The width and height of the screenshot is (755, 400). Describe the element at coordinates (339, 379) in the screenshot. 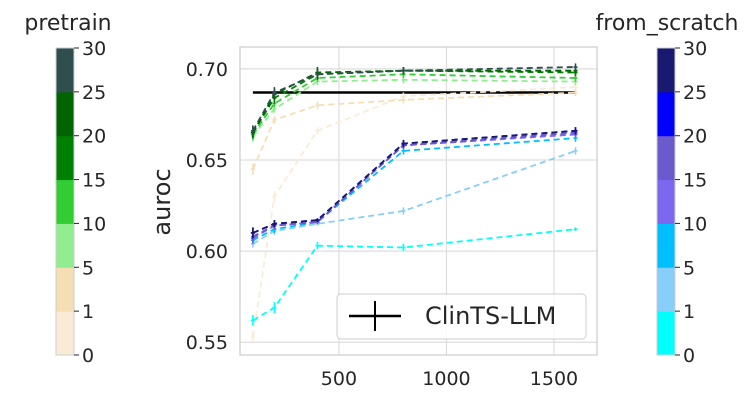

I see `x-tick-label: 500` at that location.